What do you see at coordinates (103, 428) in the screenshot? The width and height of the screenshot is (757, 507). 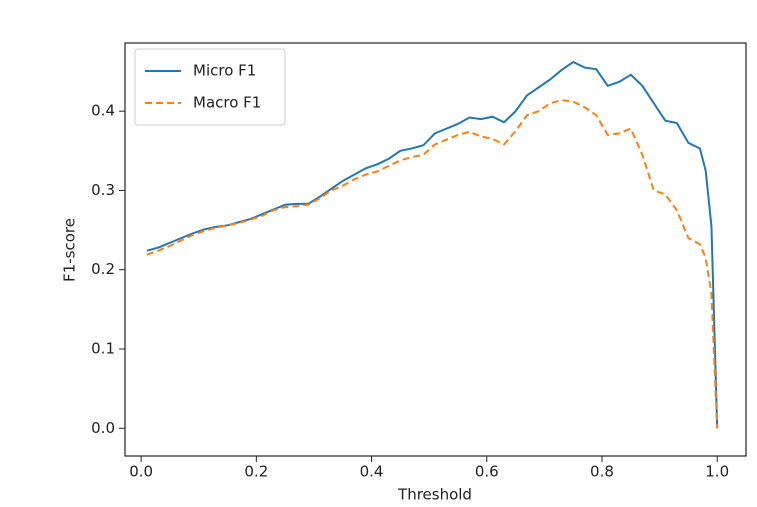 I see `y-tick-label: 0.0` at bounding box center [103, 428].